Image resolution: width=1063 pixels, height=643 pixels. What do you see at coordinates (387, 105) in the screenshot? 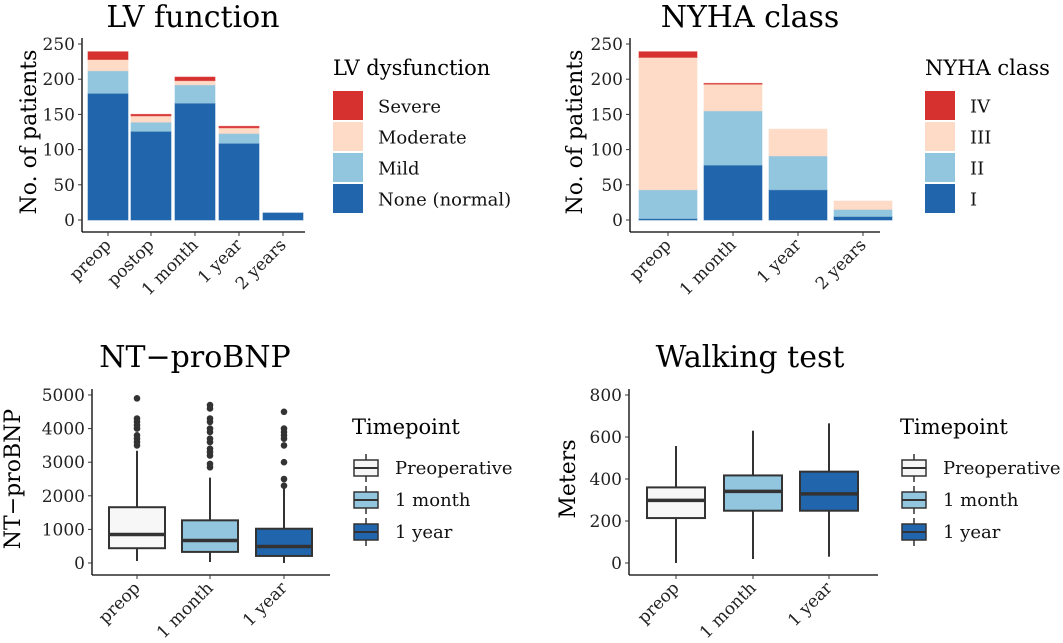
I see `legend-item: Severe` at bounding box center [387, 105].